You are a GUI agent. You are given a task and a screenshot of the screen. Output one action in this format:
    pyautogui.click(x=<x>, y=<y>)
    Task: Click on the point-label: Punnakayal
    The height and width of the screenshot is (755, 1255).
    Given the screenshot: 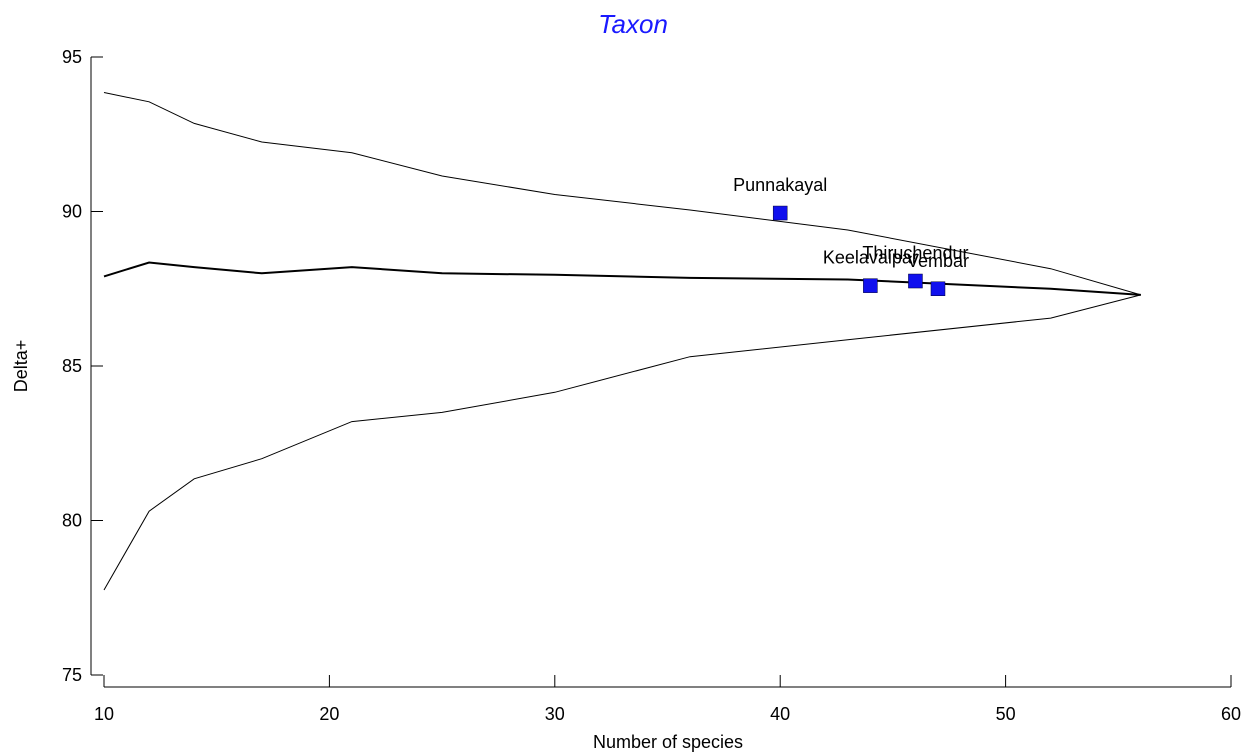 What is the action you would take?
    pyautogui.click(x=780, y=185)
    